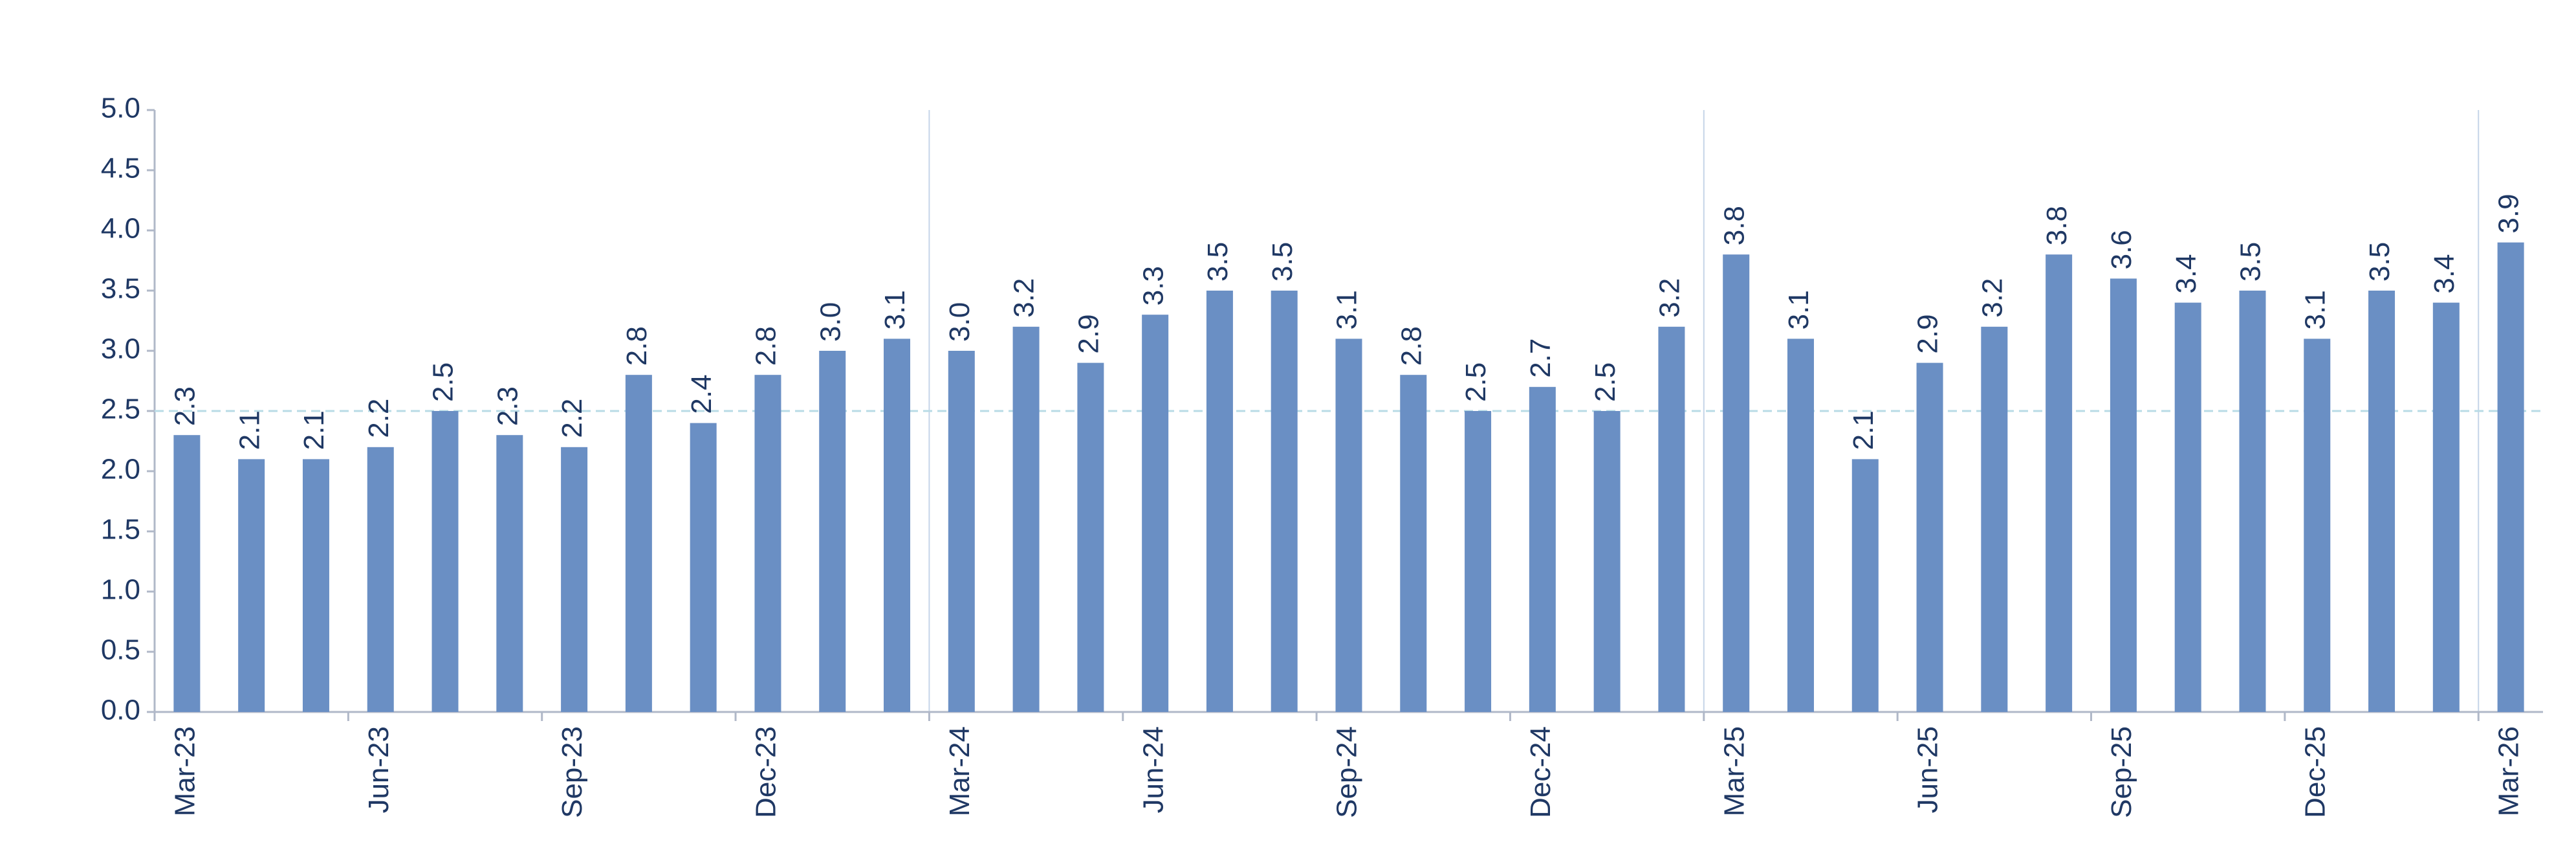 The width and height of the screenshot is (2576, 844). I want to click on x-tick-label: Sep-25, so click(2121, 772).